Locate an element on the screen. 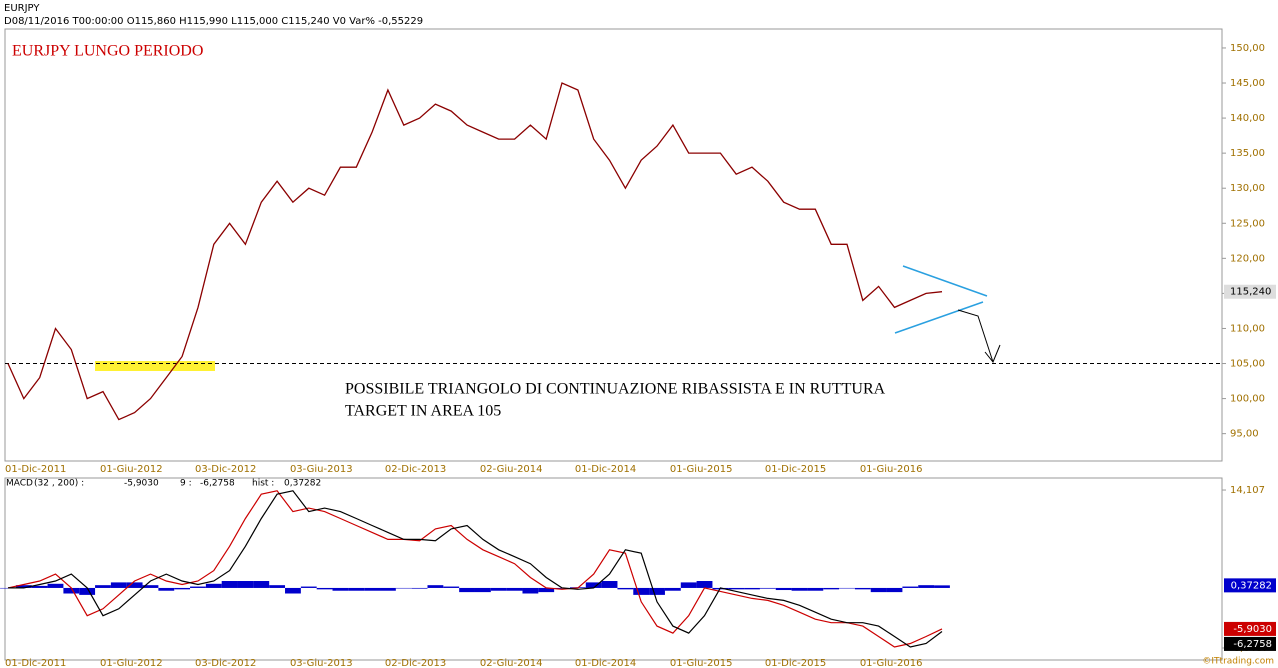 The image size is (1278, 668). arrow-head is located at coordinates (992, 353).